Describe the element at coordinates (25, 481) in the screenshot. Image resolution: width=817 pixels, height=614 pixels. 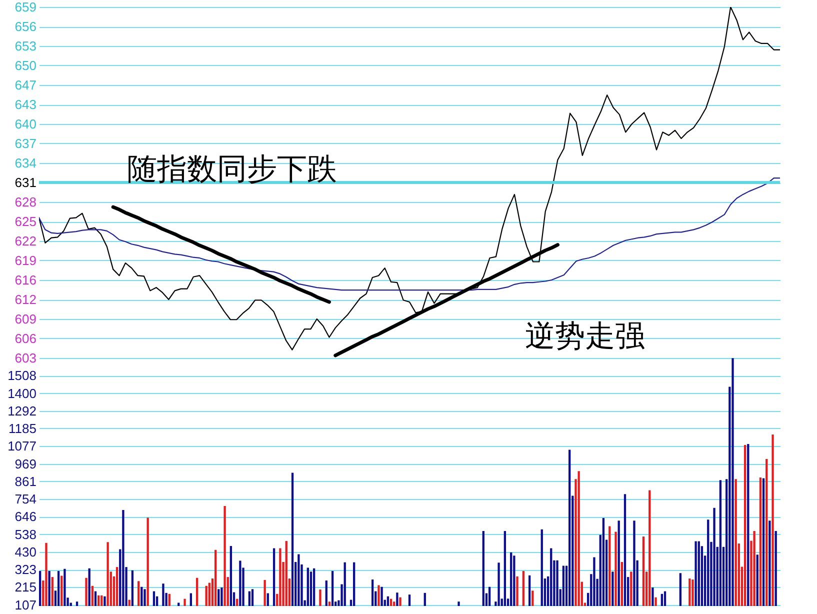
I see `y-tick-label: 861` at that location.